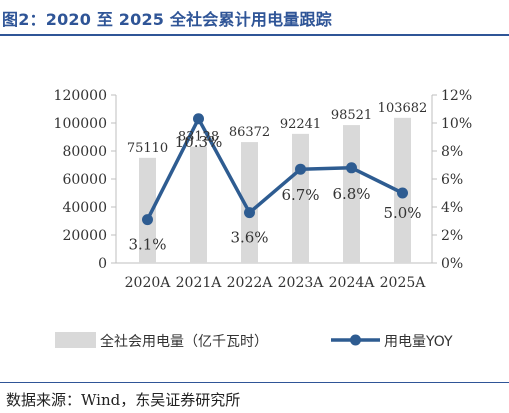 This screenshot has width=509, height=413. I want to click on x-tick-label: 2023A, so click(301, 283).